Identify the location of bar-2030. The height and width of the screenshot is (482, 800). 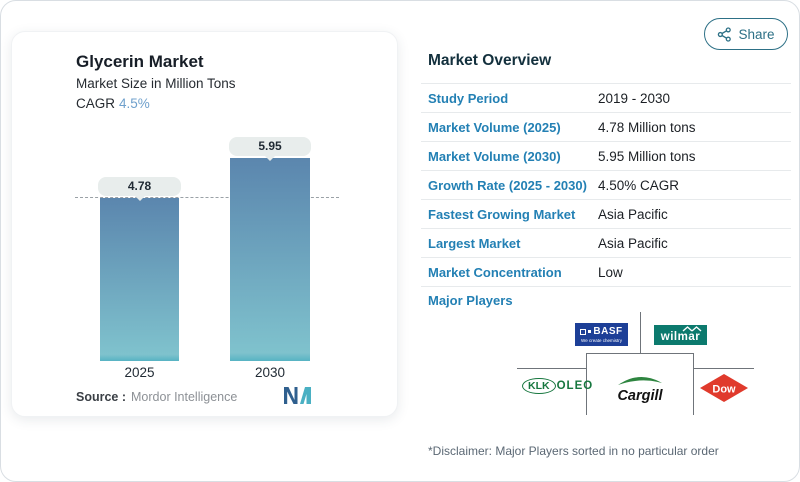
(270, 259).